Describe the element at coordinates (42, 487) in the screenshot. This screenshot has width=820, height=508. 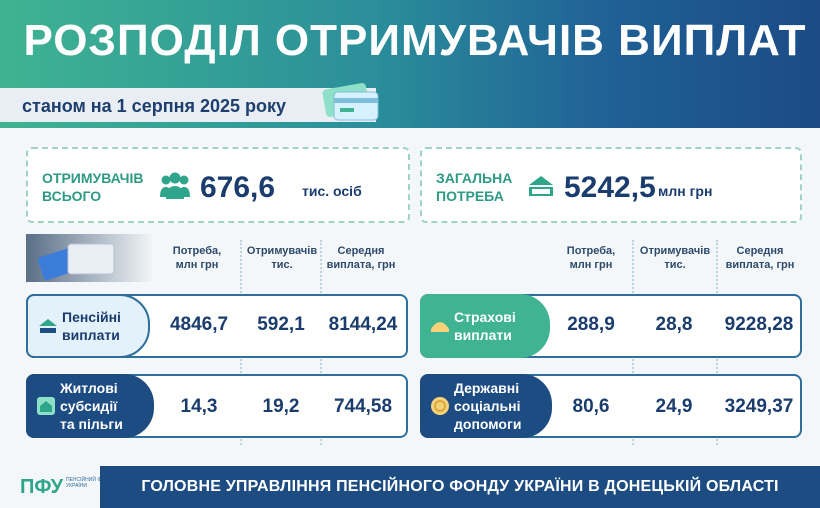
I see `pfu-logo-mark: ПФУ` at that location.